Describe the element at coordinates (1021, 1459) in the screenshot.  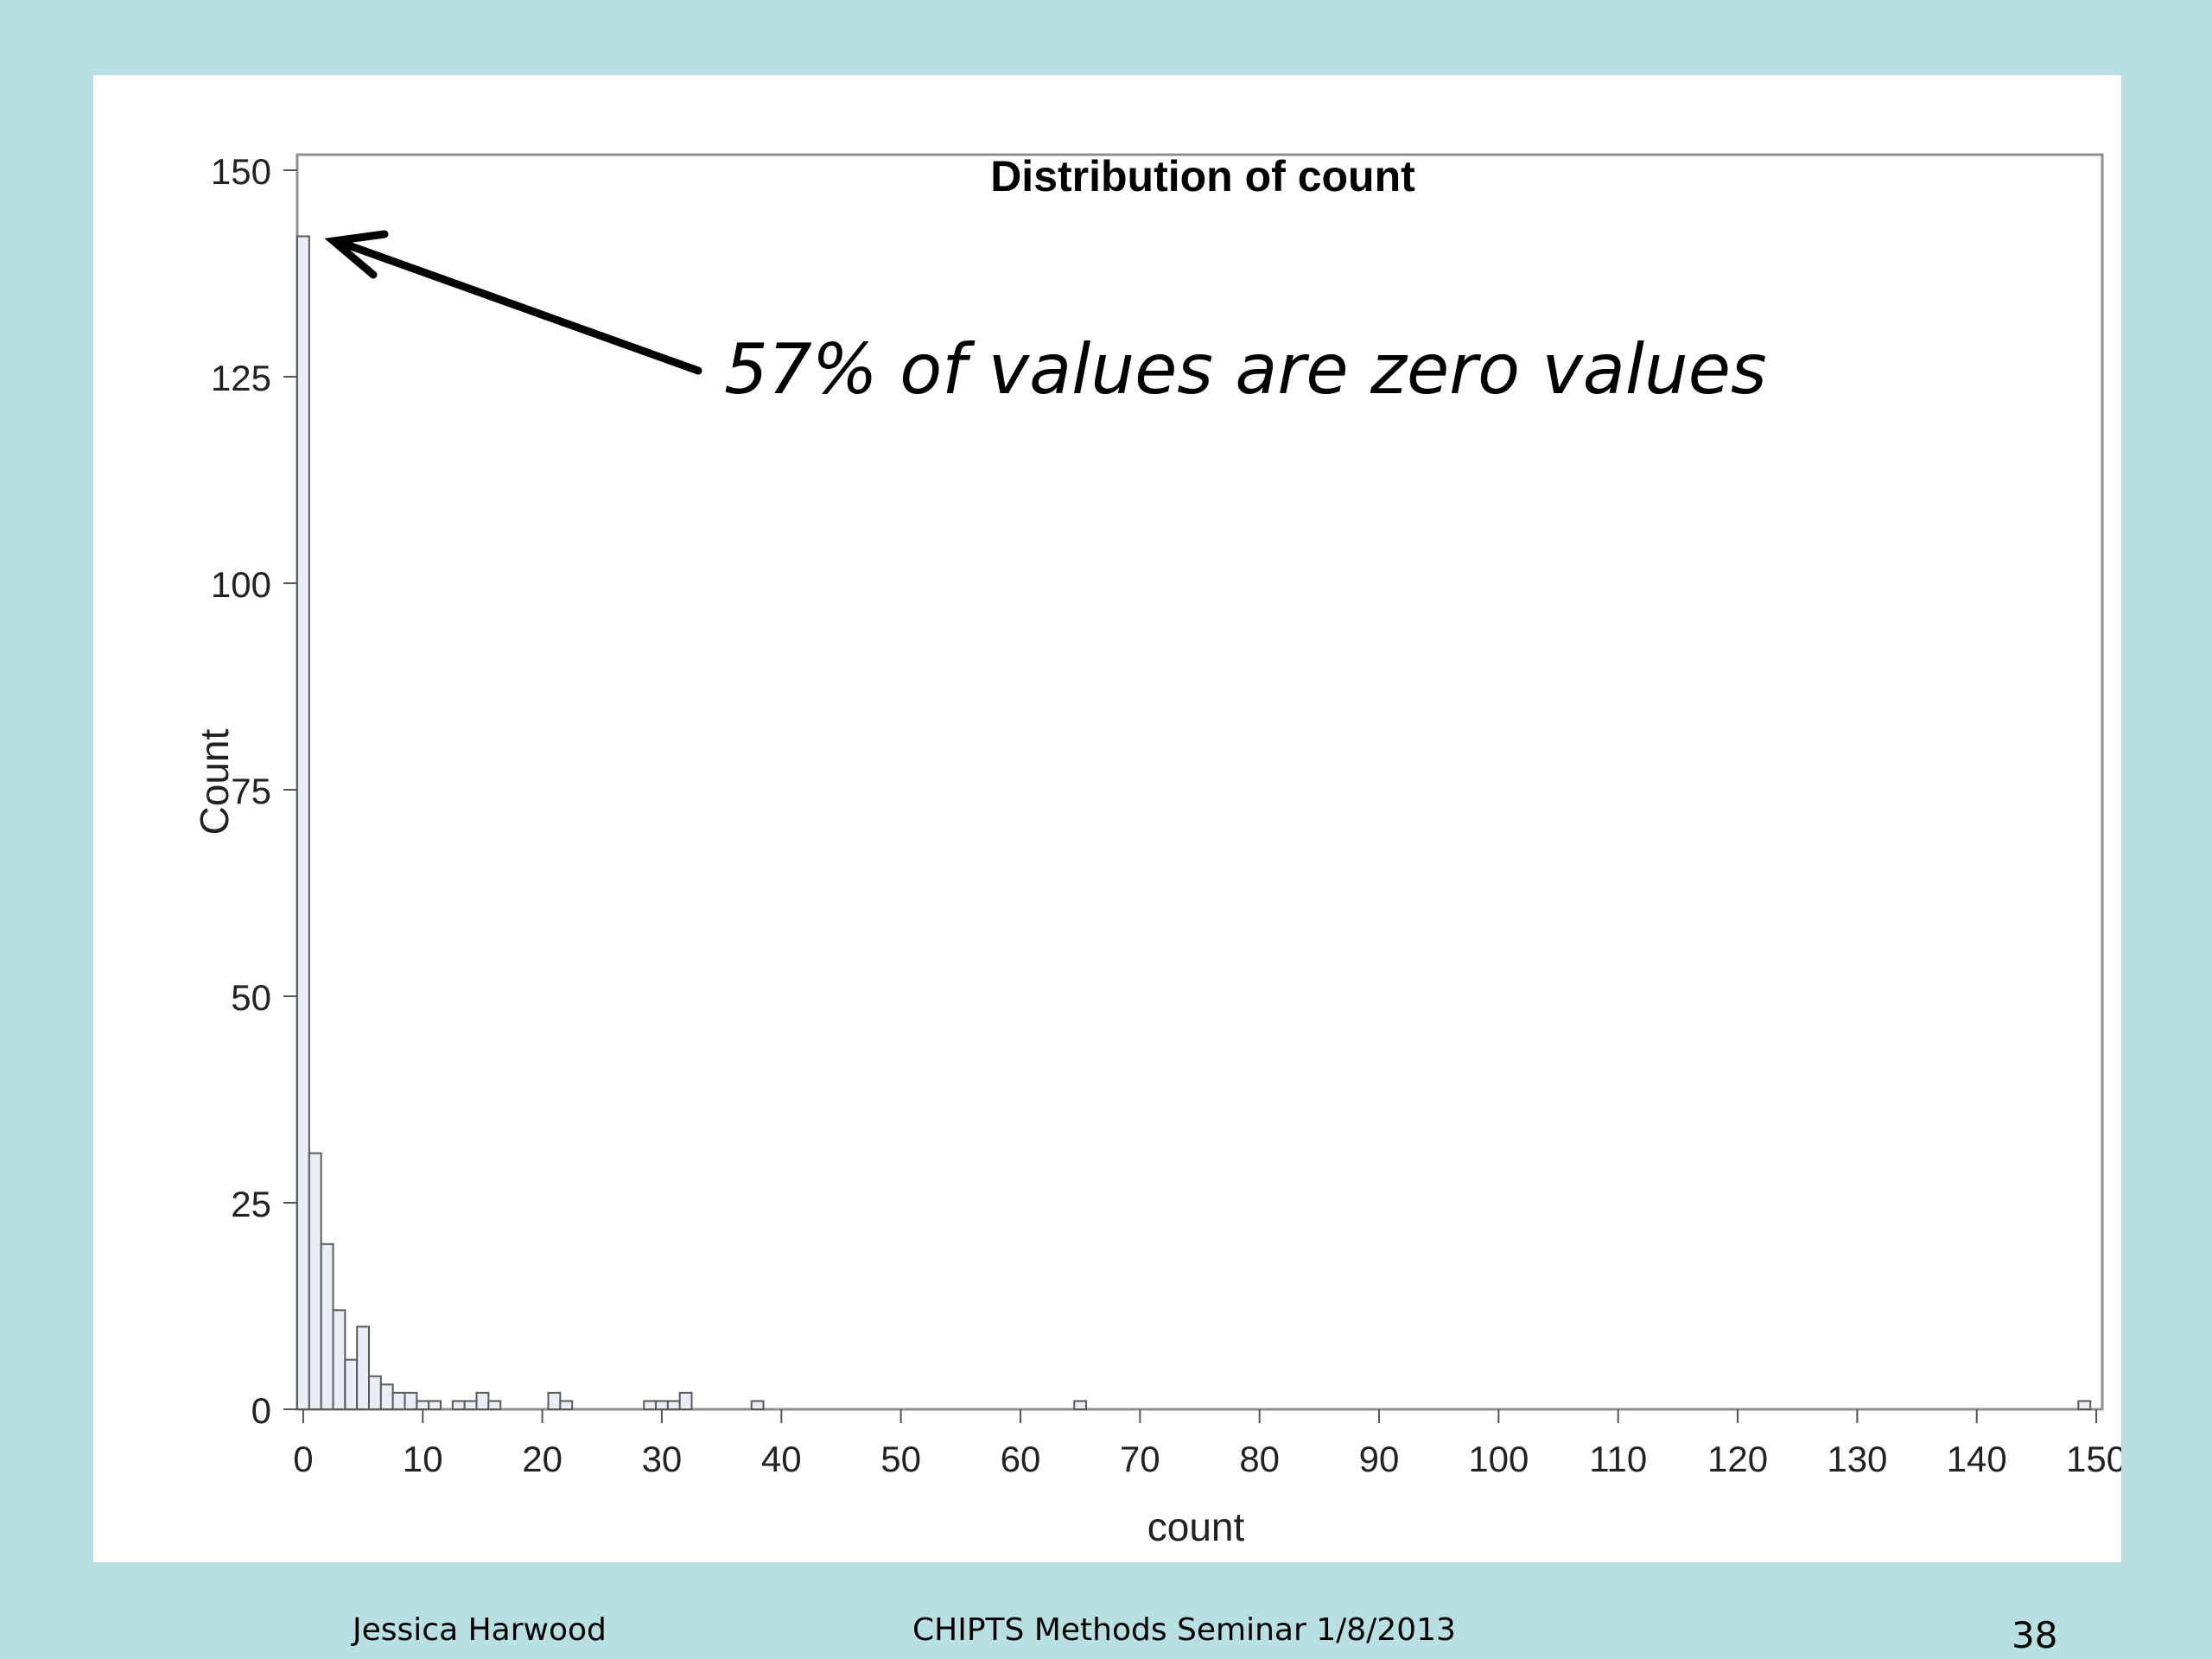
I see `x-tick-label: 60` at that location.